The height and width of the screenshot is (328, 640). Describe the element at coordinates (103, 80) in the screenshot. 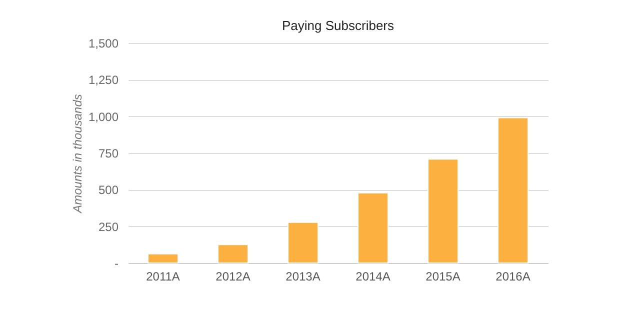

I see `text: 1,250` at that location.